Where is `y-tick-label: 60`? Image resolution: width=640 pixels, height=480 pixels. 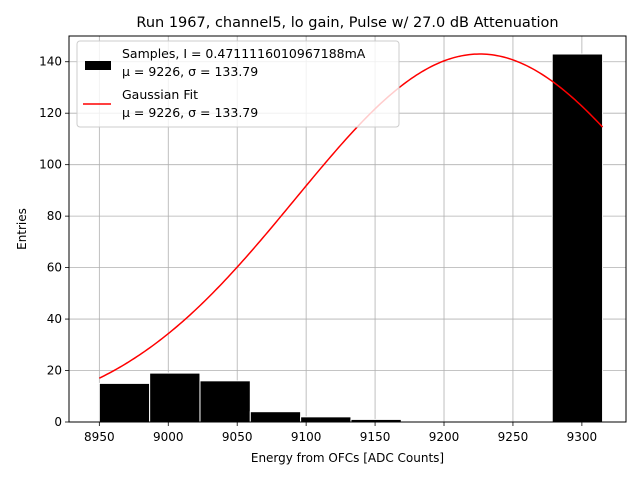
y-tick-label: 60 is located at coordinates (54, 268).